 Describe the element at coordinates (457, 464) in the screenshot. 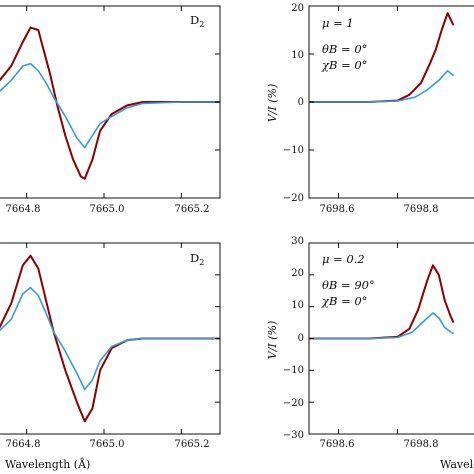

I see `x-axis-label-right: Wavelength (Å)` at that location.